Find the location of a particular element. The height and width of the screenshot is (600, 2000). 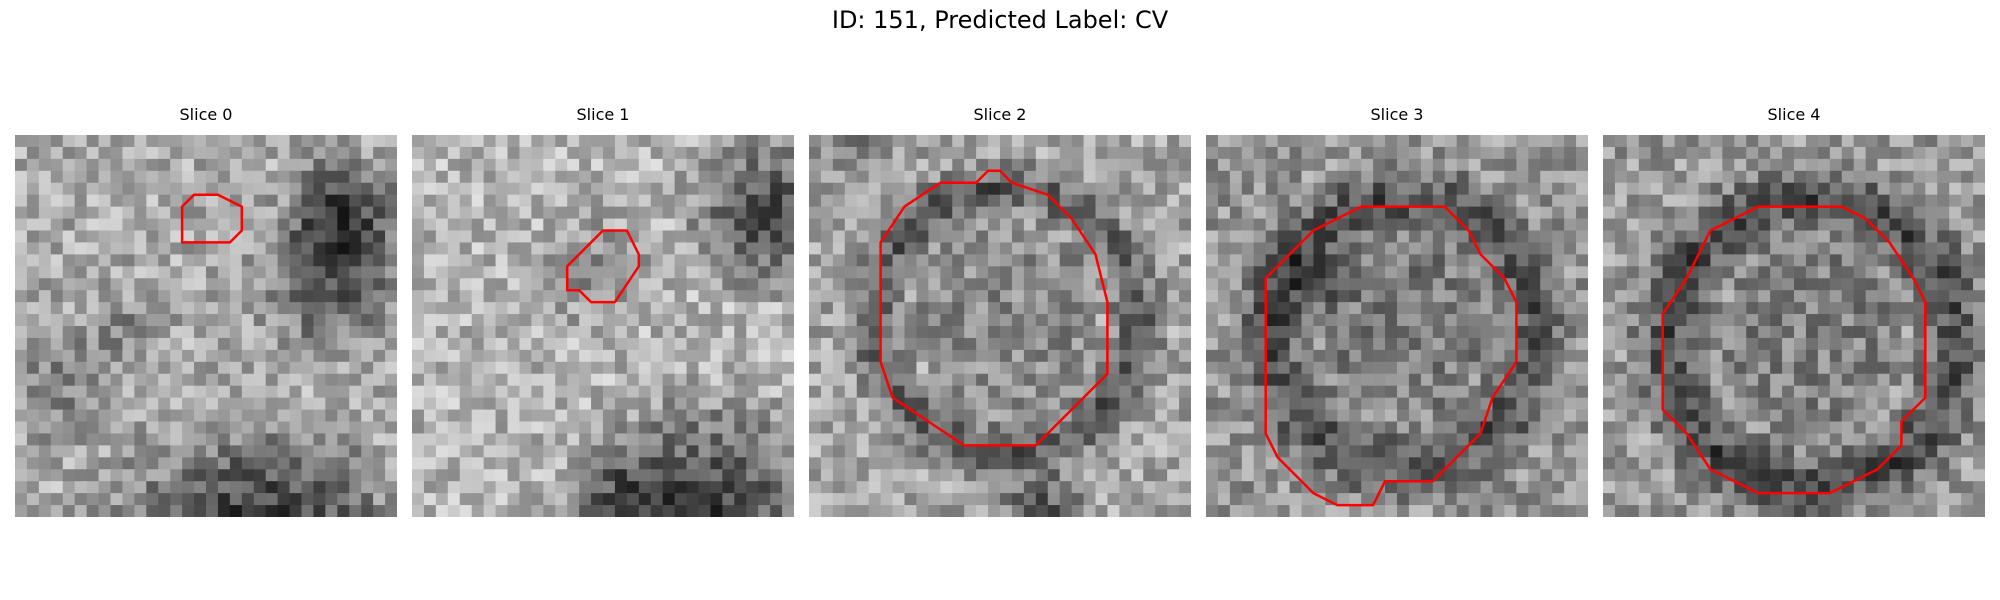

slice-title: Slice 3 is located at coordinates (1397, 114).